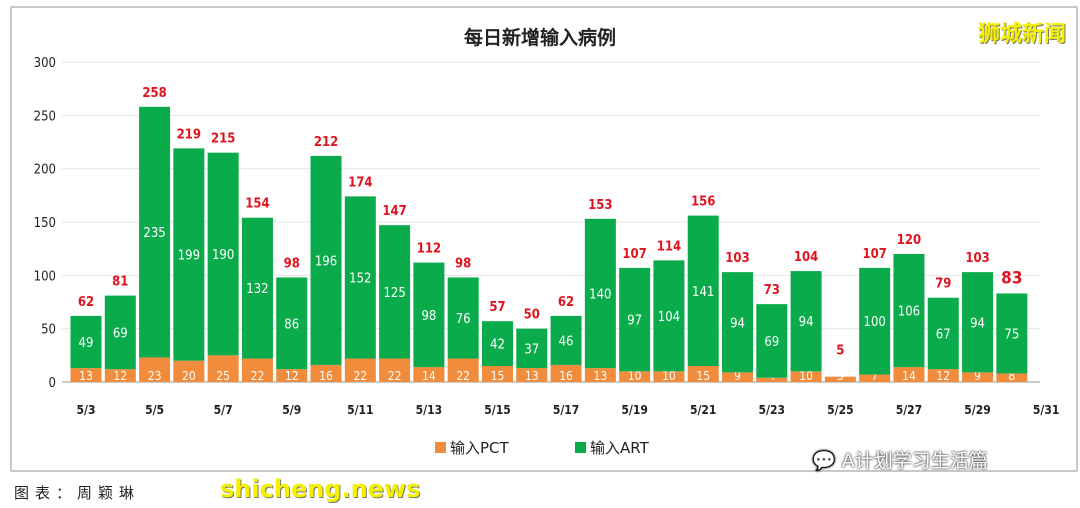 The width and height of the screenshot is (1080, 508). Describe the element at coordinates (703, 410) in the screenshot. I see `x-tick-label: 5/21` at that location.